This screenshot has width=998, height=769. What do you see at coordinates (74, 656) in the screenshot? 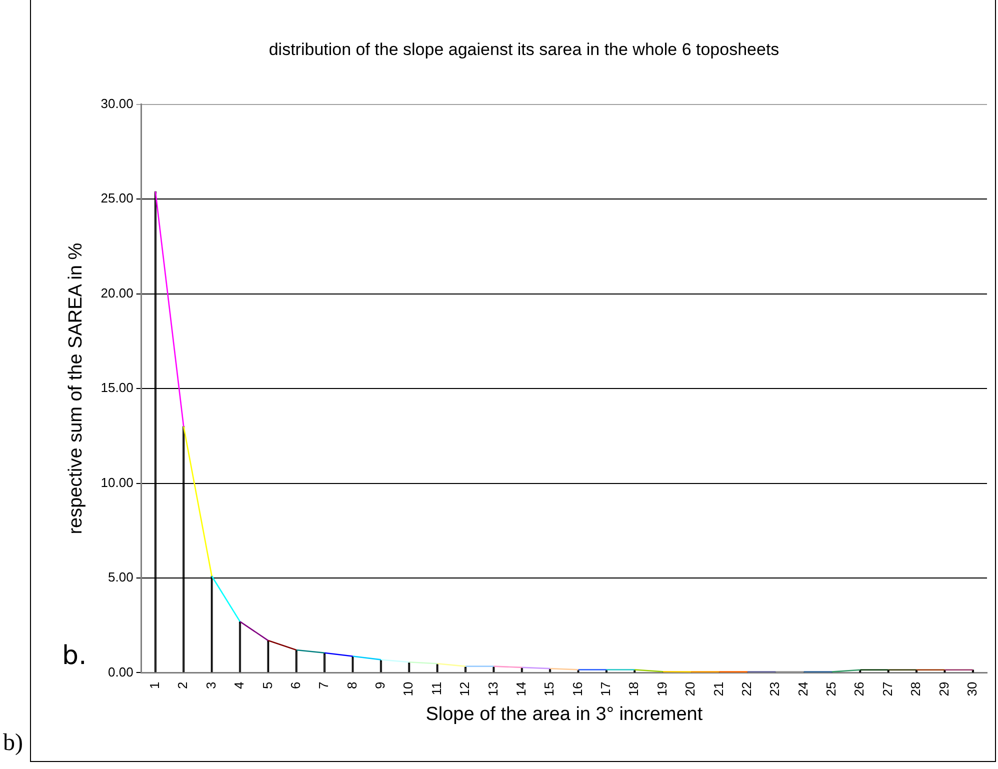
I see `text: b.` at bounding box center [74, 656].